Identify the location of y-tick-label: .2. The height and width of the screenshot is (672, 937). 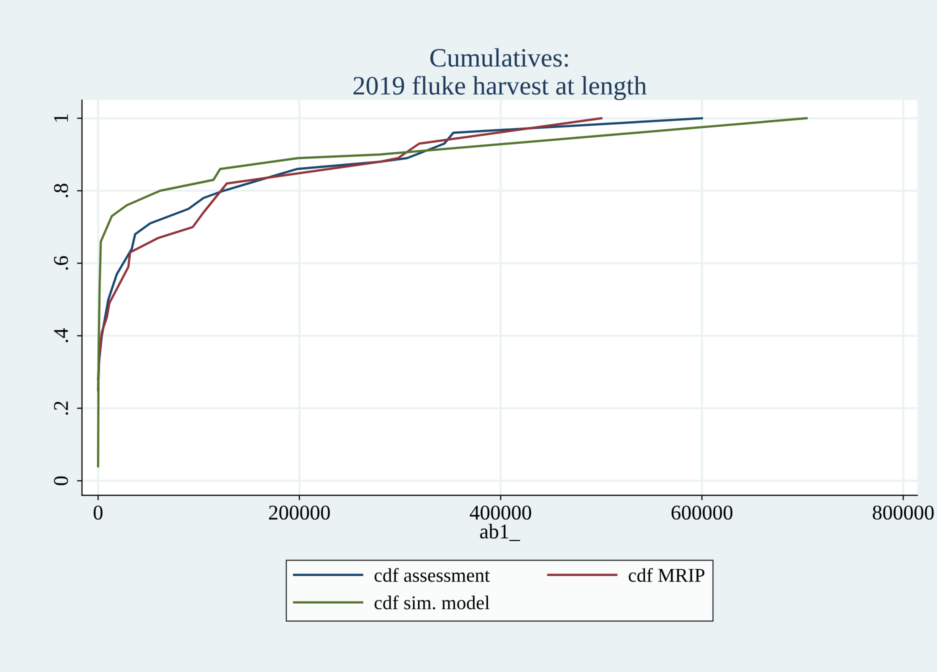
(61, 408).